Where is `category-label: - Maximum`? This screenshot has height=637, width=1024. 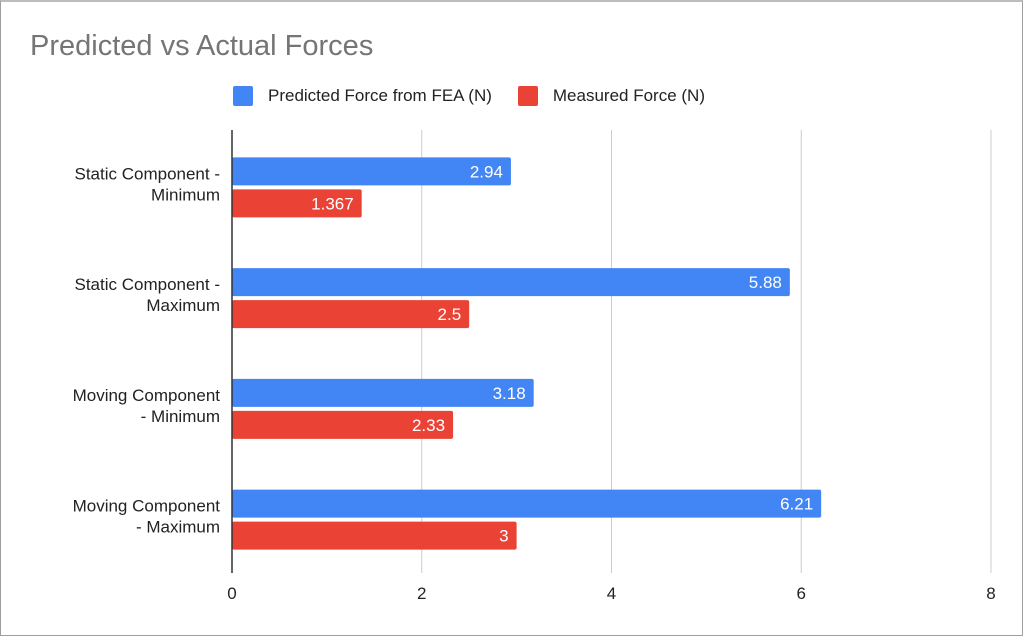 category-label: - Maximum is located at coordinates (178, 527).